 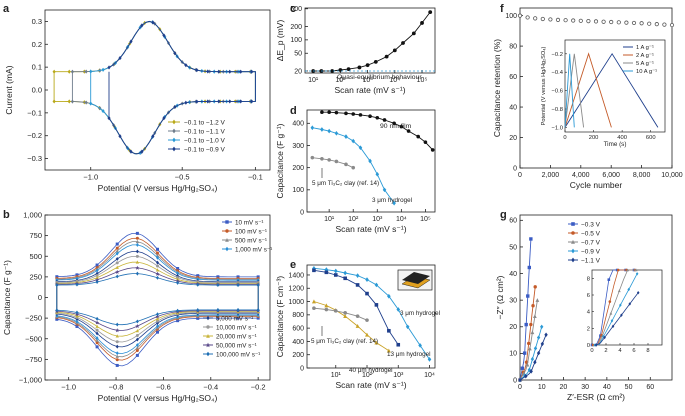 What do you see at coordinates (500, 297) in the screenshot?
I see `y-axis-label: −Z″ (Ω cm²)` at bounding box center [500, 297].